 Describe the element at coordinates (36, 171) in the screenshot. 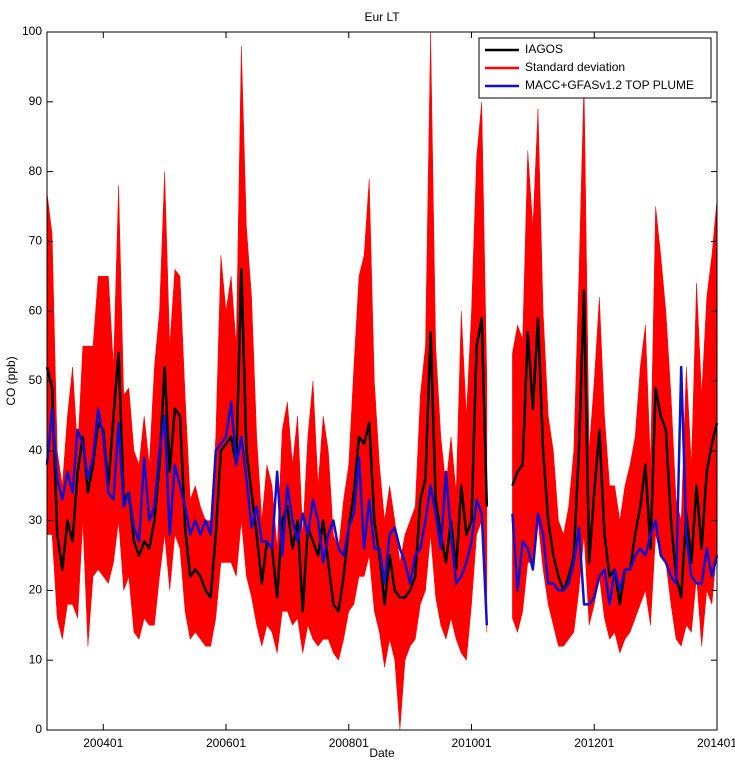

I see `y-tick-label: 80` at that location.